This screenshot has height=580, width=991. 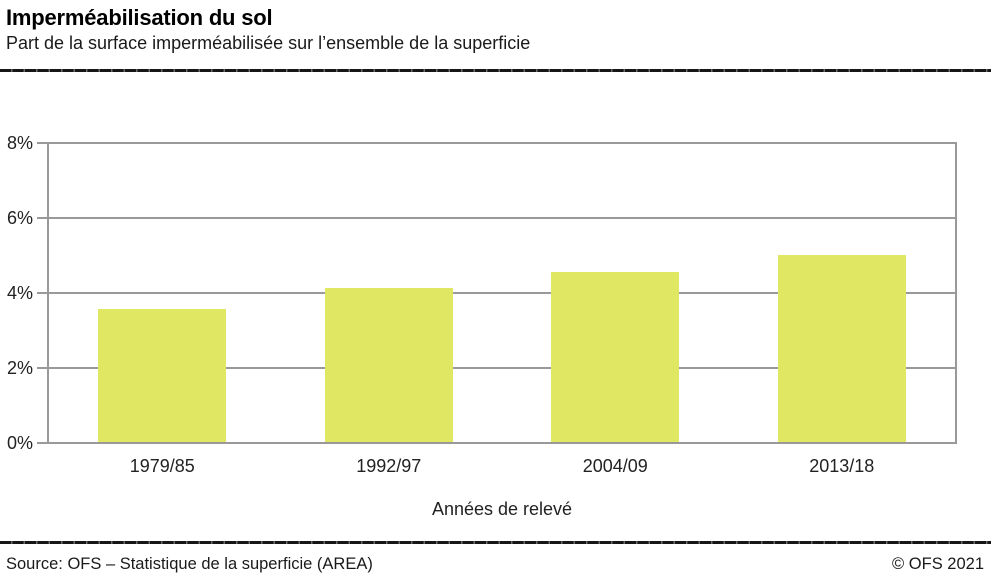 I want to click on page-title: Imperméabilisation du sol, so click(x=139, y=17).